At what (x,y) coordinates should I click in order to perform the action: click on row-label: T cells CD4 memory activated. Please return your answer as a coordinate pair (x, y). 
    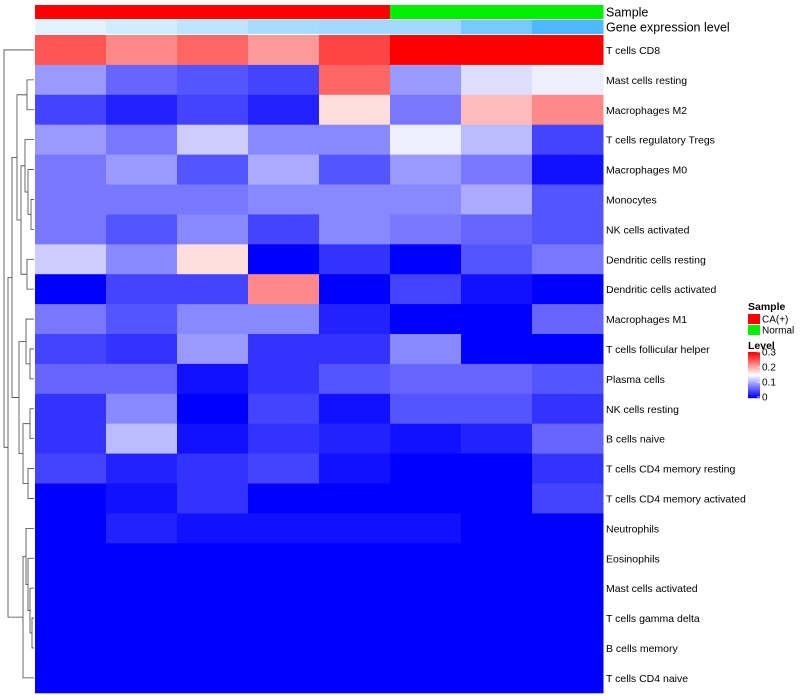
    Looking at the image, I should click on (676, 499).